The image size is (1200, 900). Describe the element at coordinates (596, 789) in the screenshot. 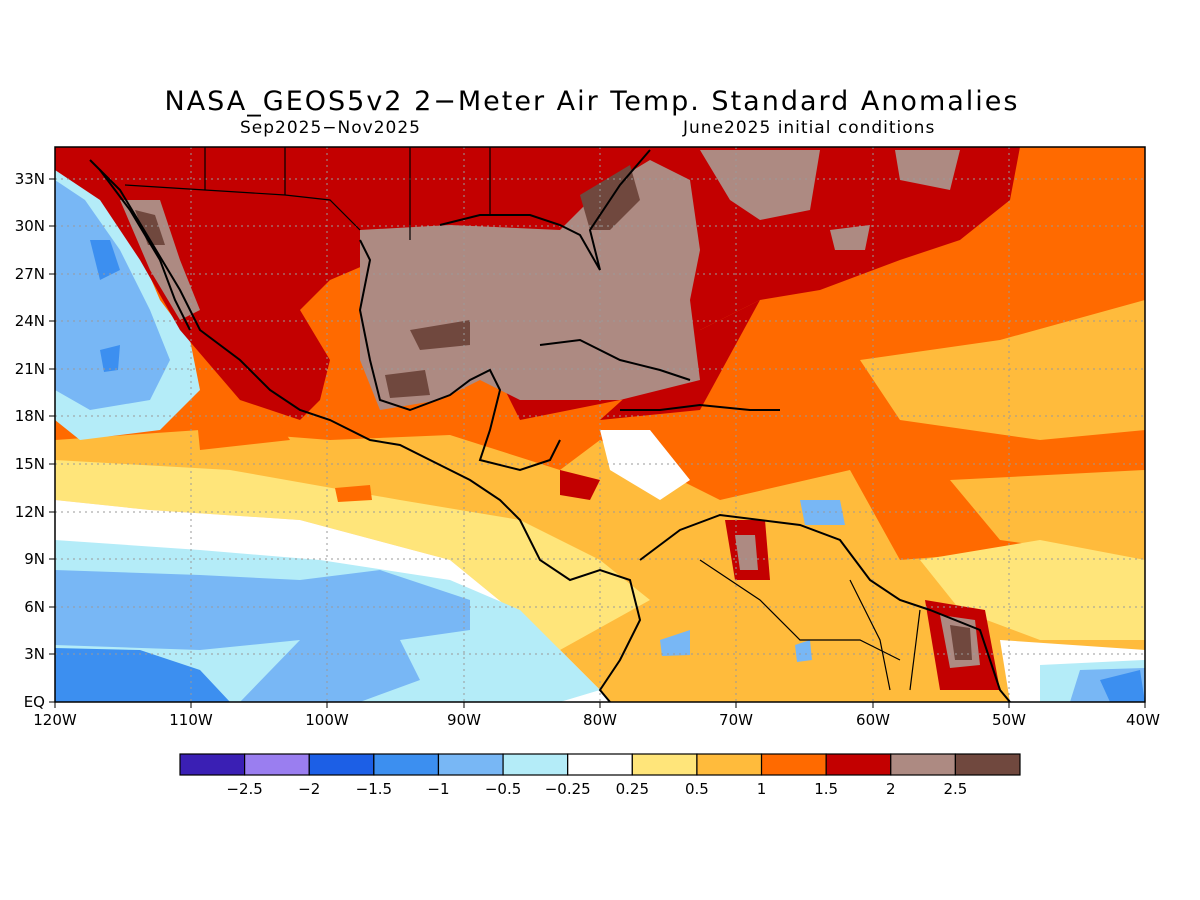

I see `colorbar-labels: −2.5 −2 −1.5 −1 −0.5 −0.25 0.25 0.5 1 1.5 2 2.5` at that location.